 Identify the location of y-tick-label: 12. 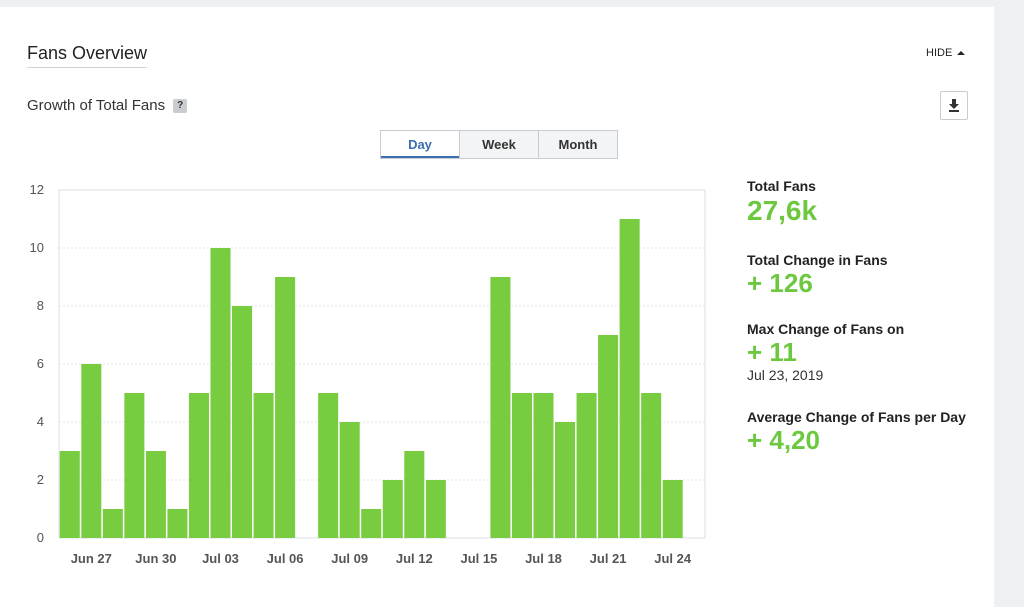
(37, 189).